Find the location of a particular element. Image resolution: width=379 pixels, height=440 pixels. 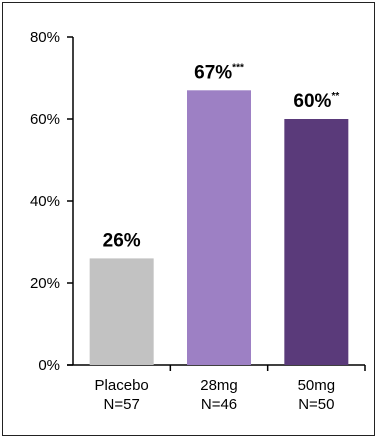

data-label: 67%*** is located at coordinates (219, 72).